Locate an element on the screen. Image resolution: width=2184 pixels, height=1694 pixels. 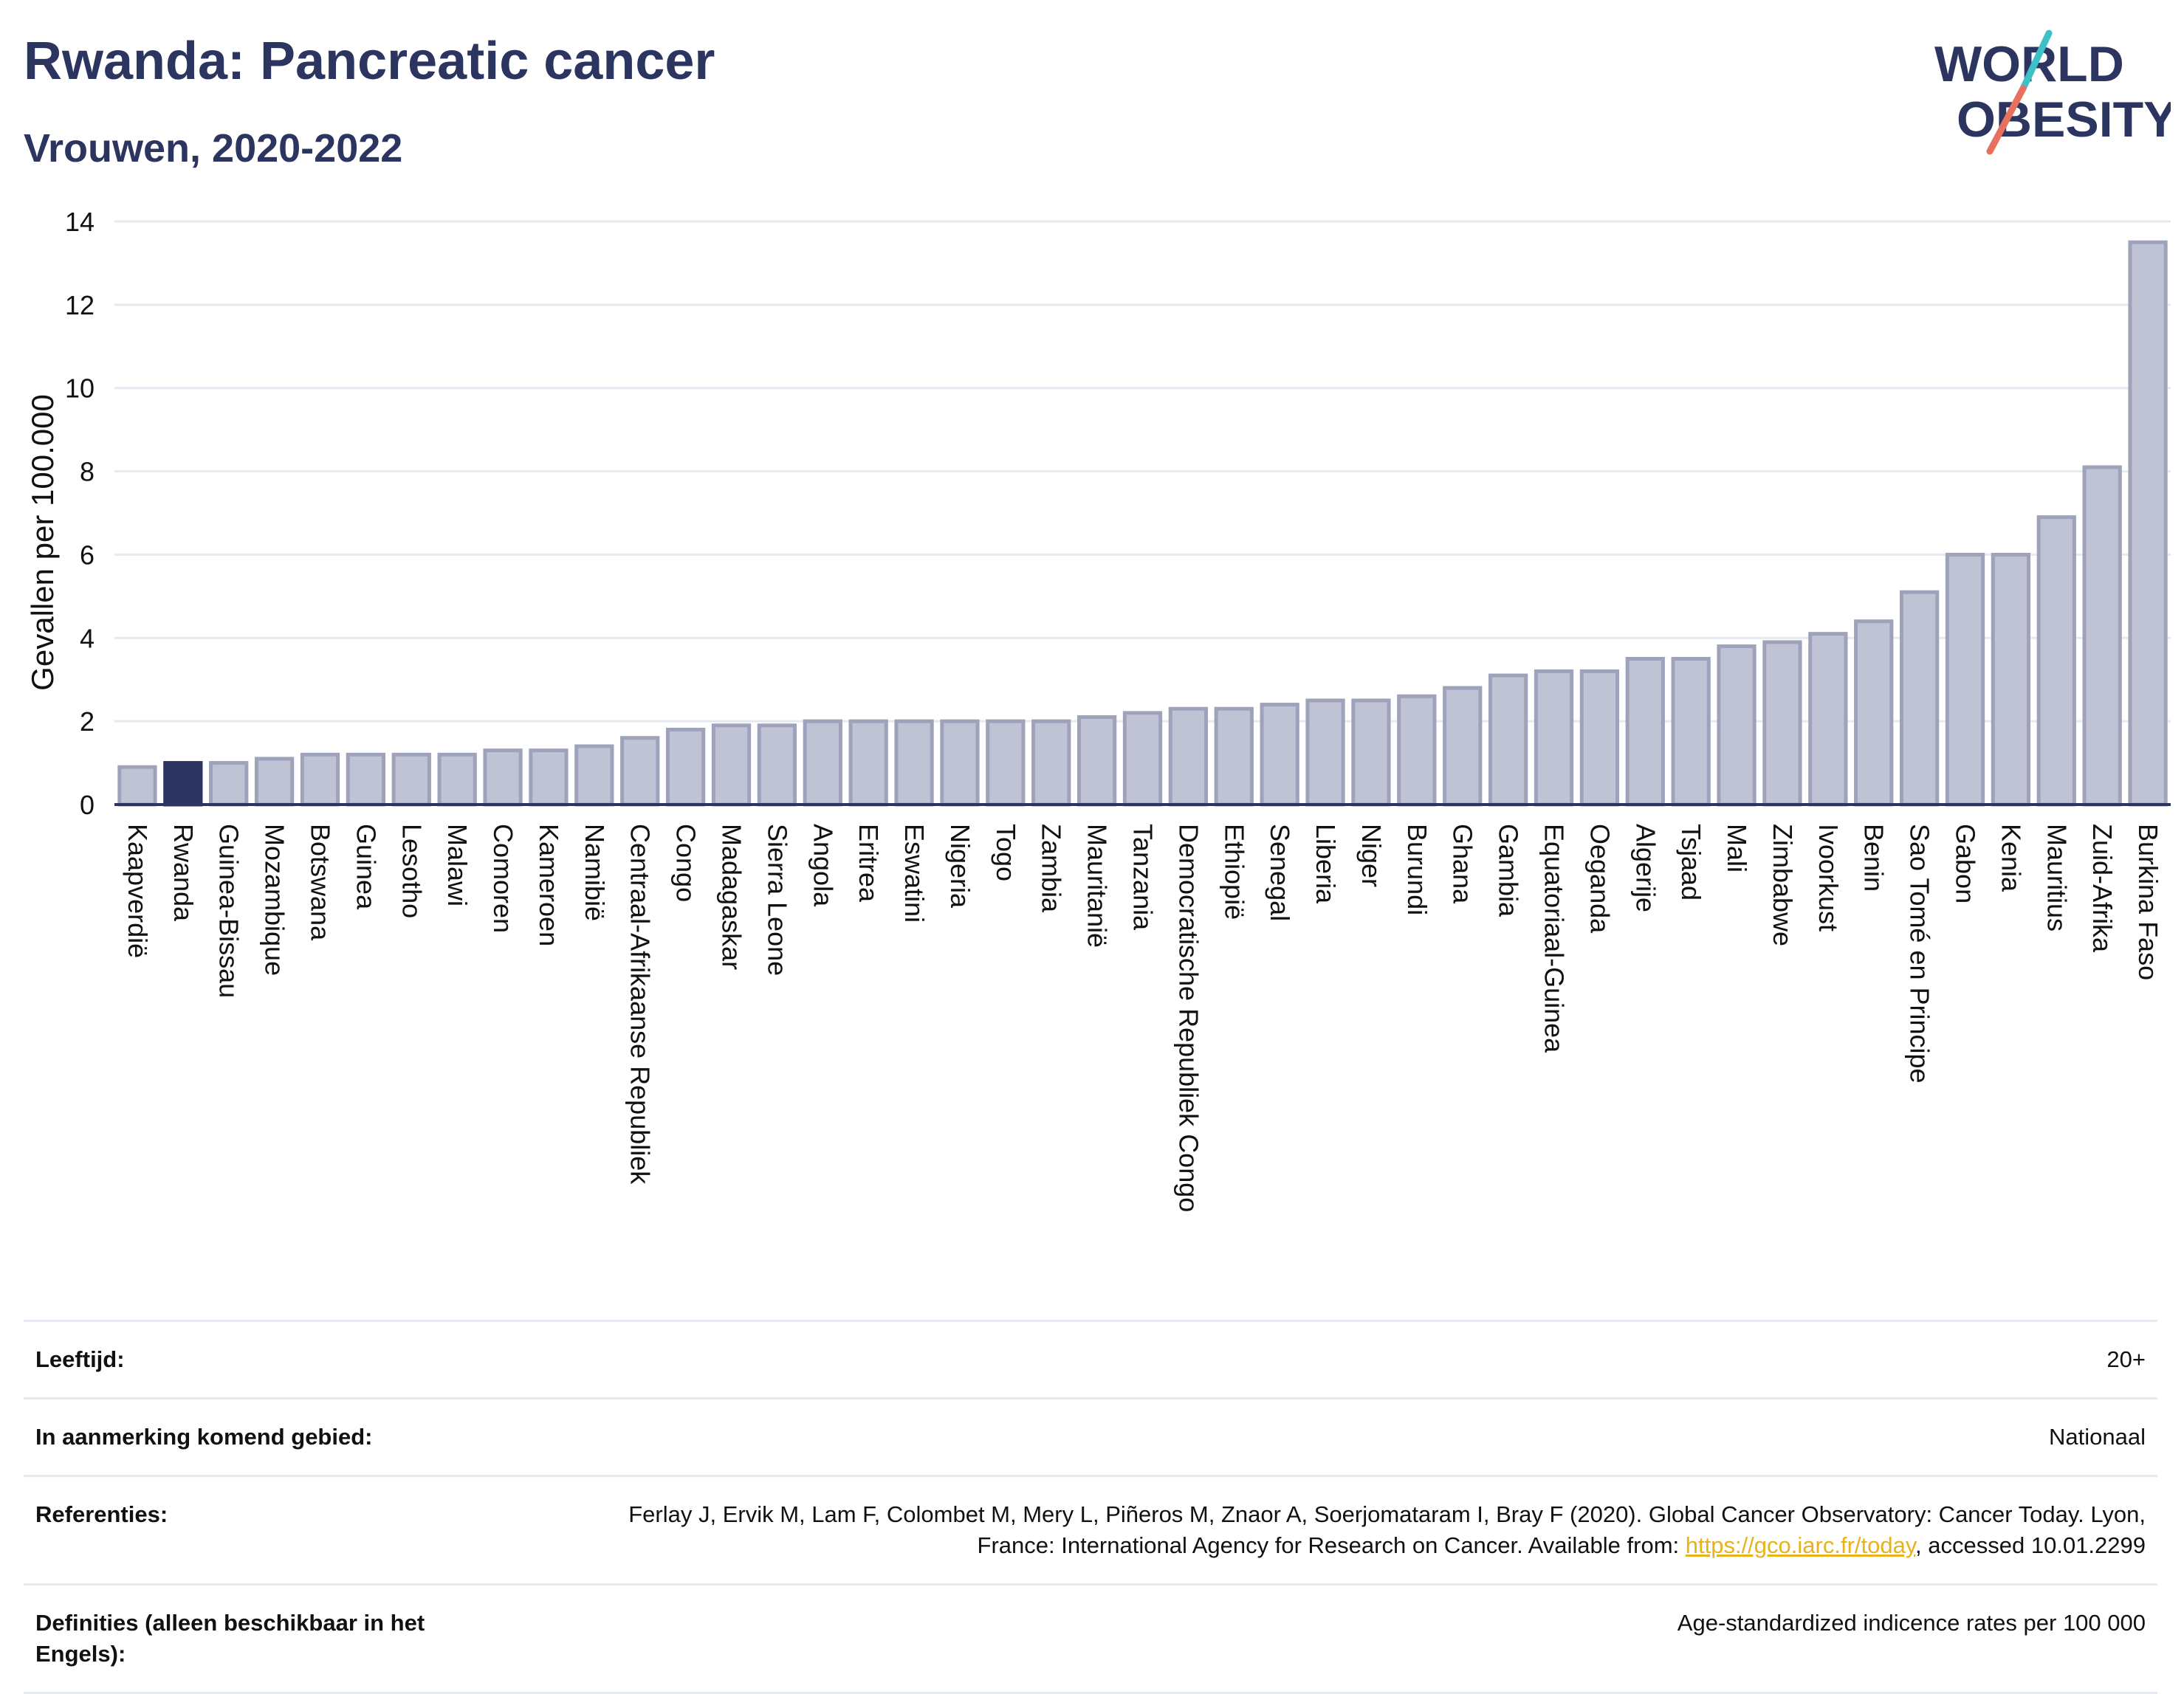
bar-niger is located at coordinates (1371, 752).